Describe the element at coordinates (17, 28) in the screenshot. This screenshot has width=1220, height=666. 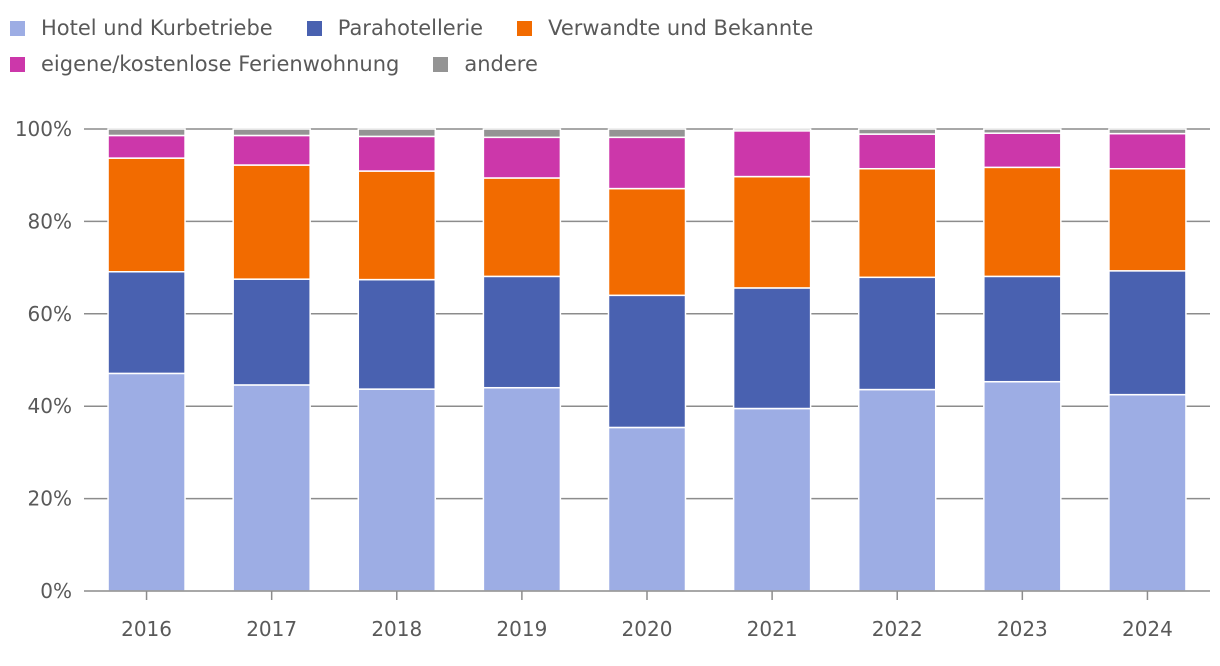
I see `legend-swatch-hotel` at that location.